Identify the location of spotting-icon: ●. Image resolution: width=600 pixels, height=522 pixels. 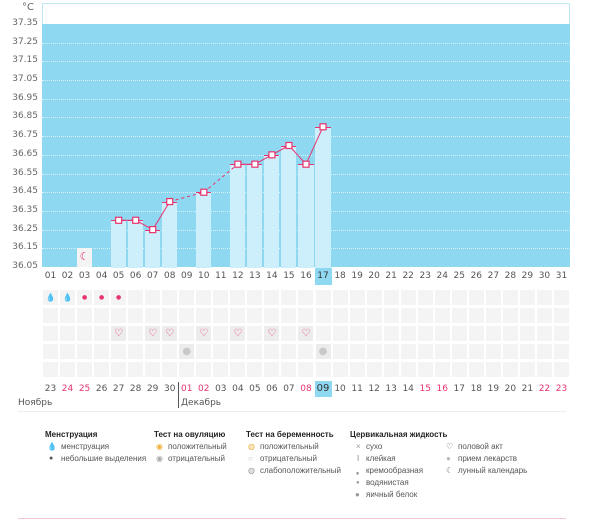
(119, 297).